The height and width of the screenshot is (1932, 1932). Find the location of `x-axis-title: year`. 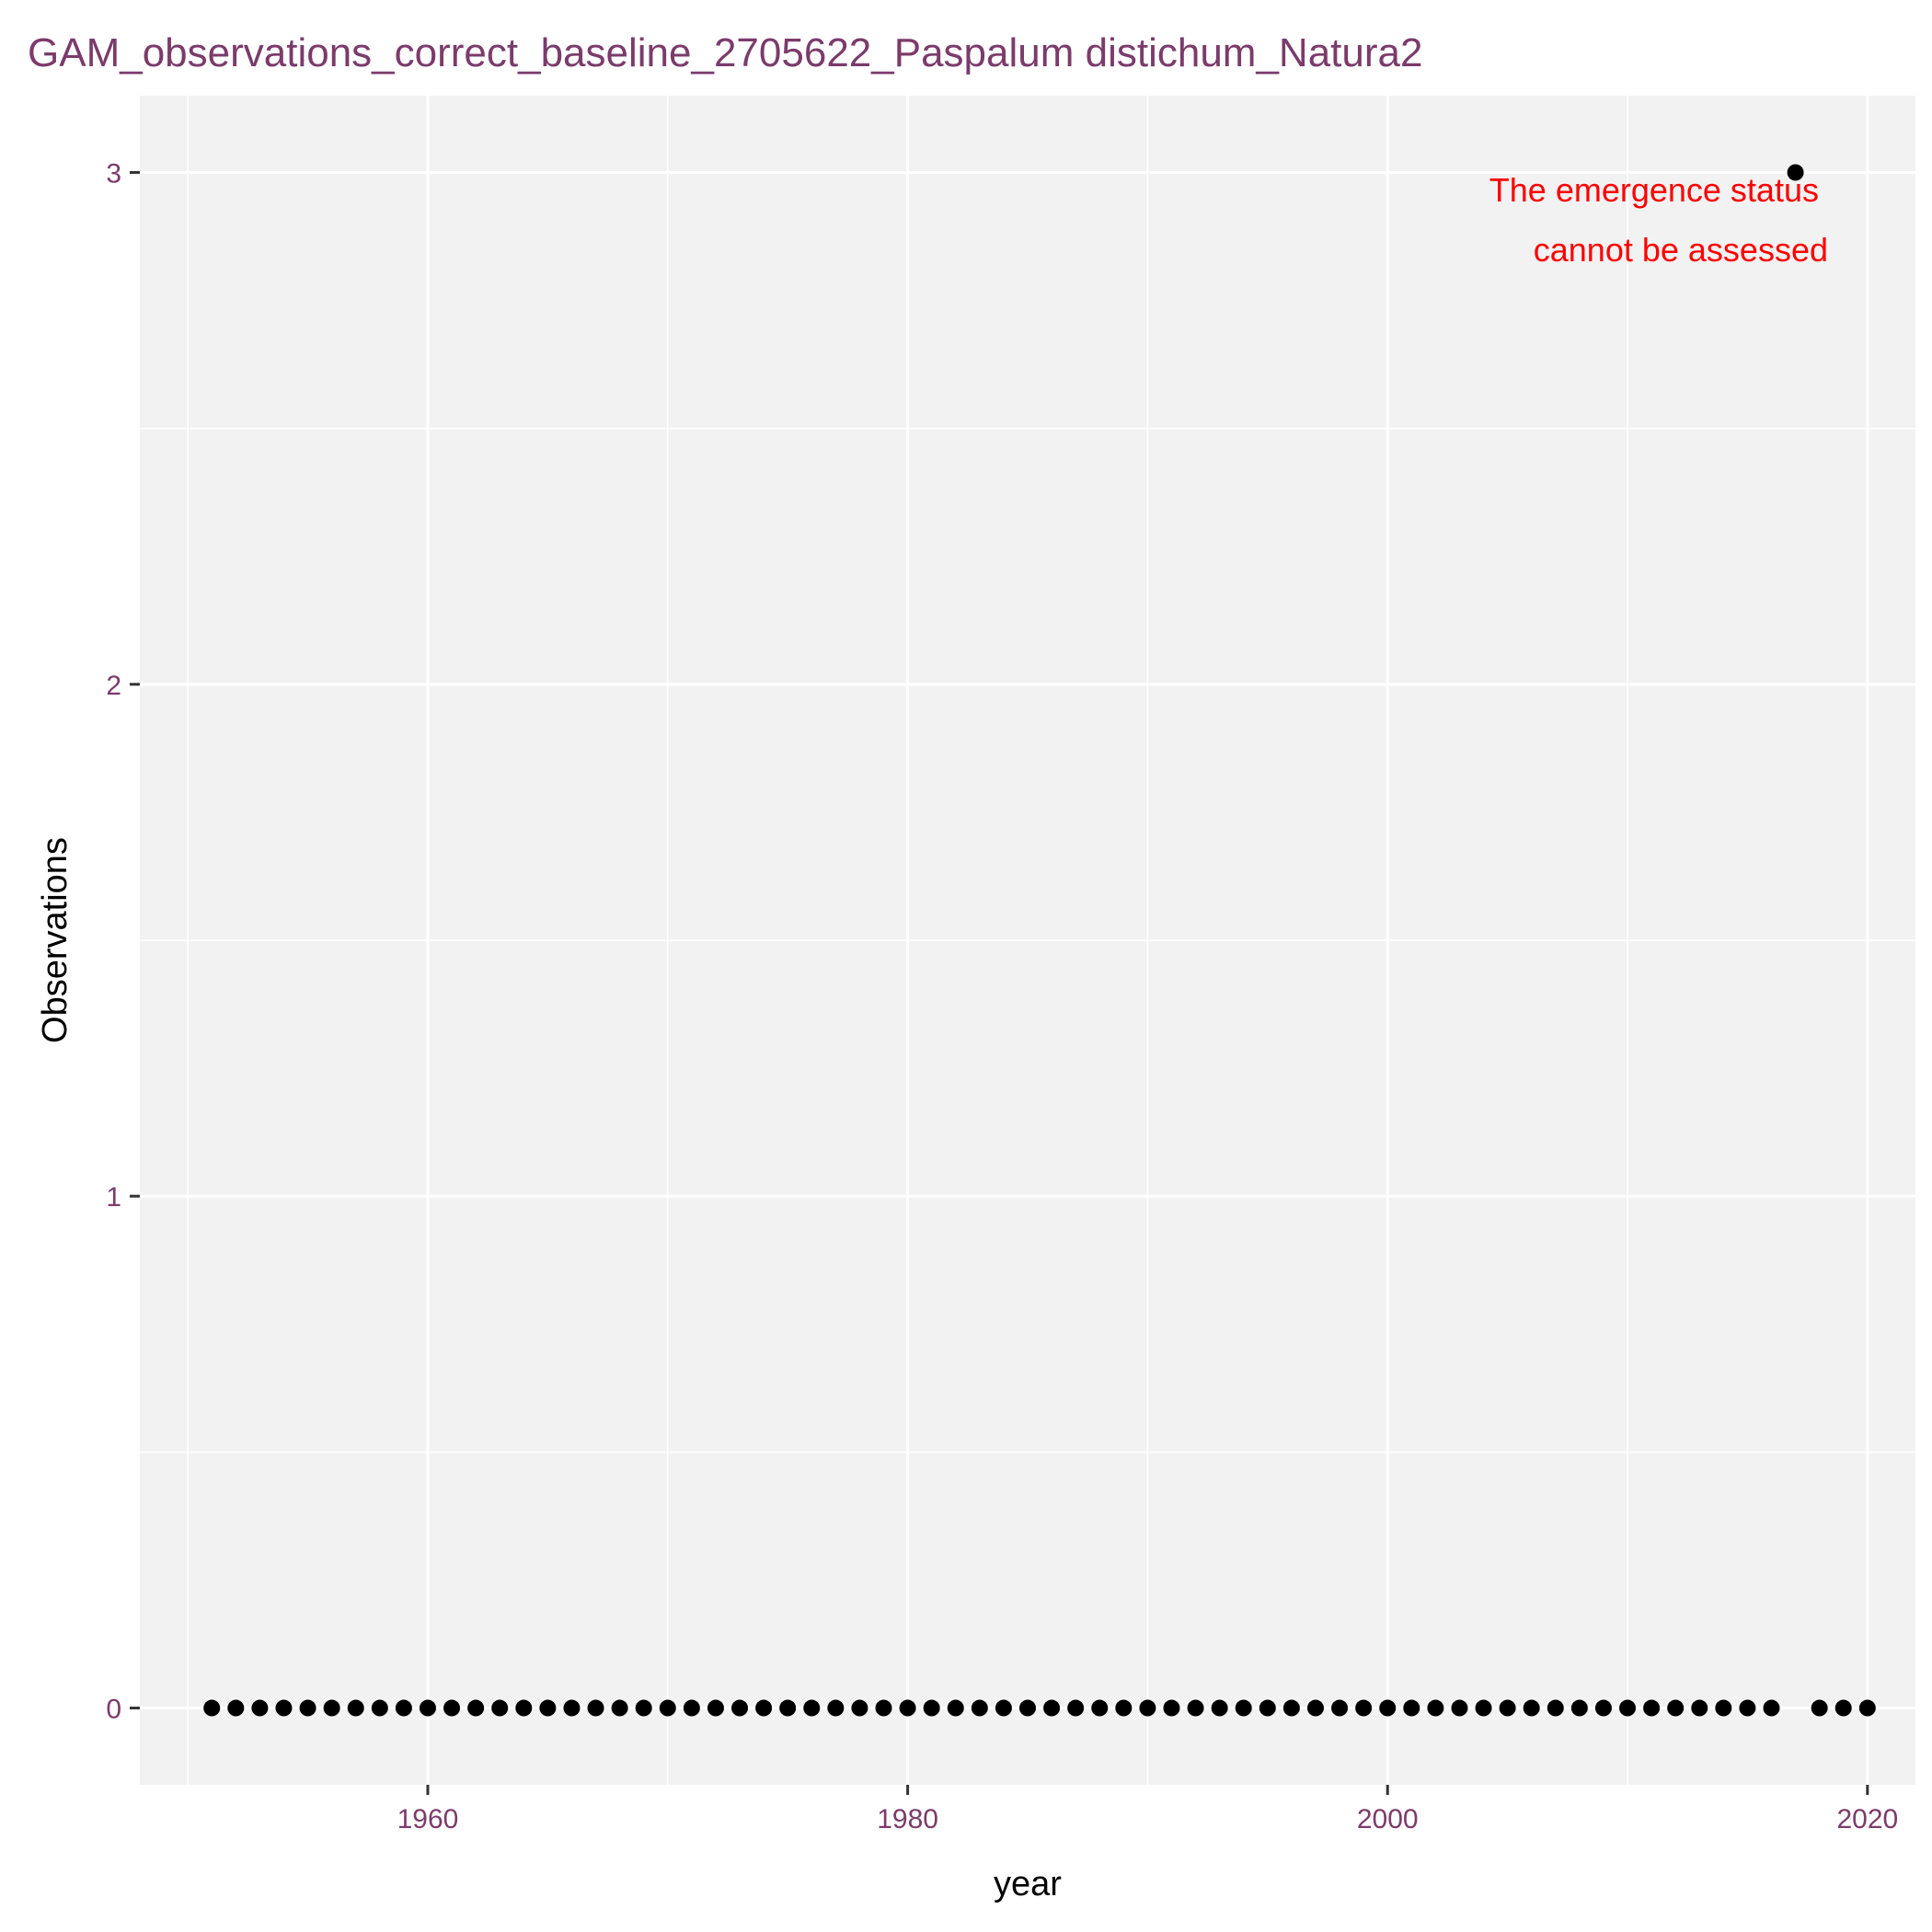

x-axis-title: year is located at coordinates (1028, 1884).